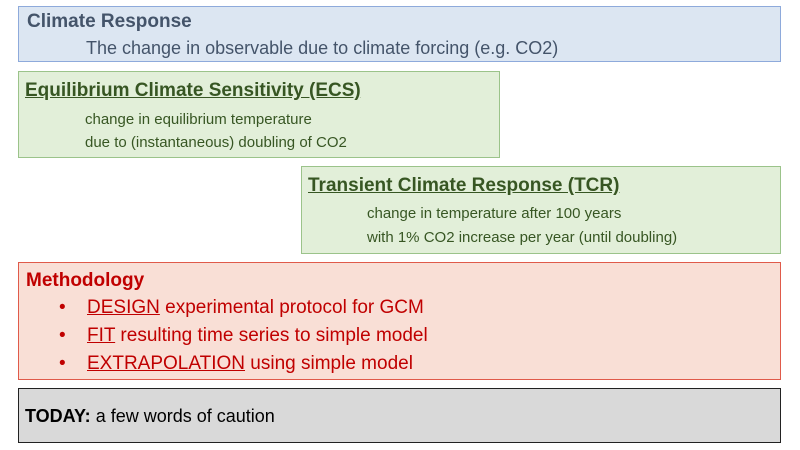 This screenshot has height=450, width=800. Describe the element at coordinates (123, 307) in the screenshot. I see `methodology-keyword: DESIGN` at that location.